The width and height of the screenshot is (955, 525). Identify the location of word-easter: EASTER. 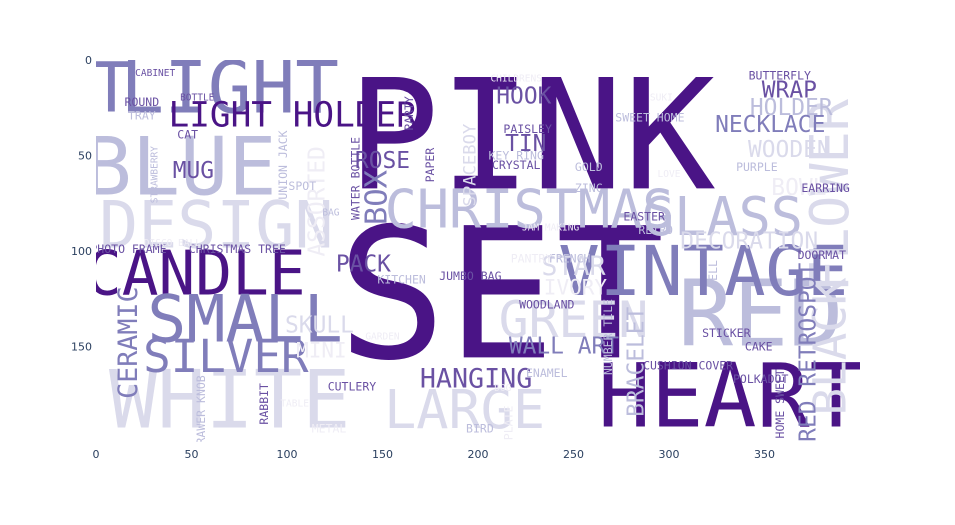
(644, 217).